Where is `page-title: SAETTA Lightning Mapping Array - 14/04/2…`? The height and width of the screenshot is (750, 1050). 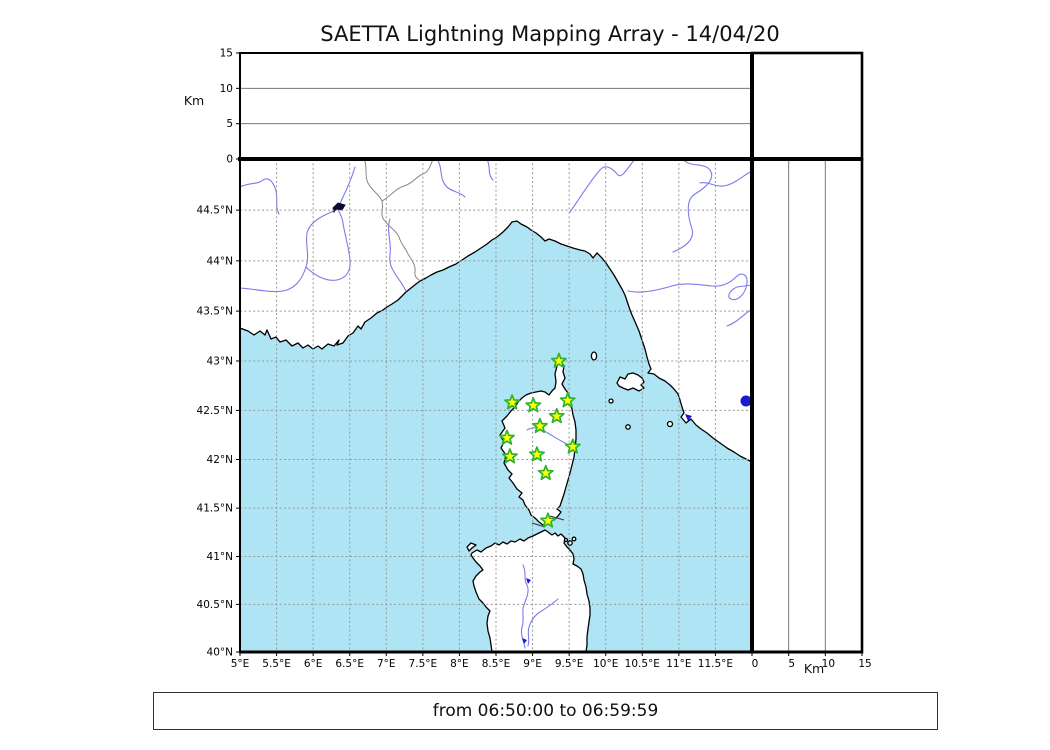 page-title: SAETTA Lightning Mapping Array - 14/04/2… is located at coordinates (550, 34).